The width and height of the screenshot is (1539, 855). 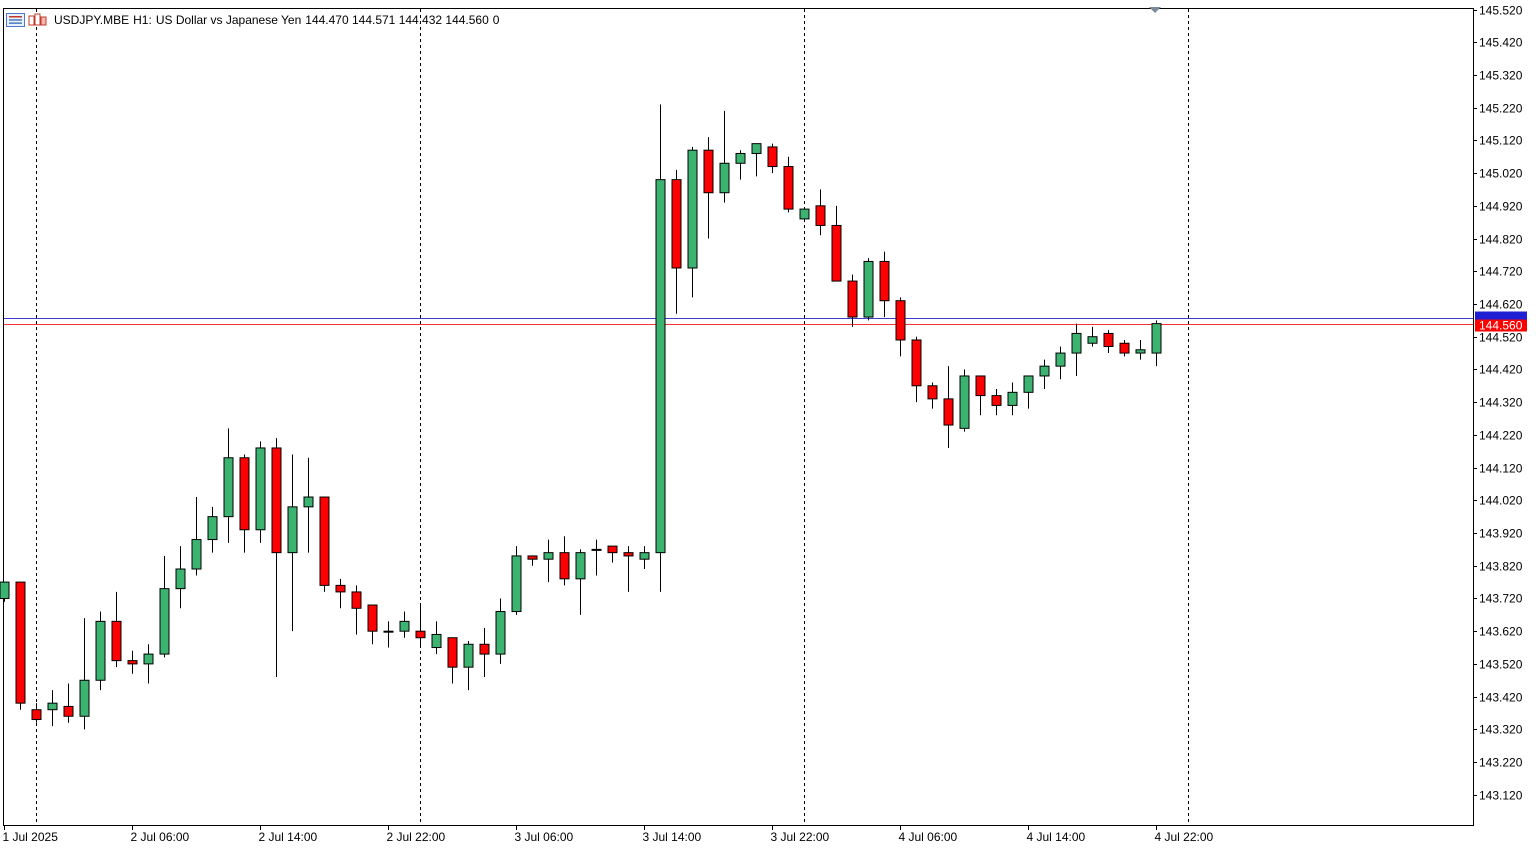 What do you see at coordinates (1501, 534) in the screenshot?
I see `price-tick-label: 143.920` at bounding box center [1501, 534].